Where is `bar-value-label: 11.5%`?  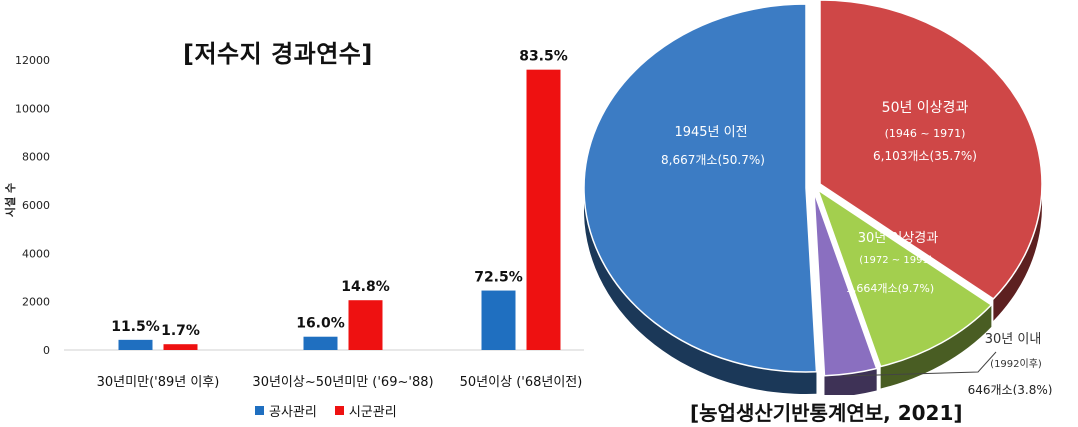 bar-value-label: 11.5% is located at coordinates (135, 327).